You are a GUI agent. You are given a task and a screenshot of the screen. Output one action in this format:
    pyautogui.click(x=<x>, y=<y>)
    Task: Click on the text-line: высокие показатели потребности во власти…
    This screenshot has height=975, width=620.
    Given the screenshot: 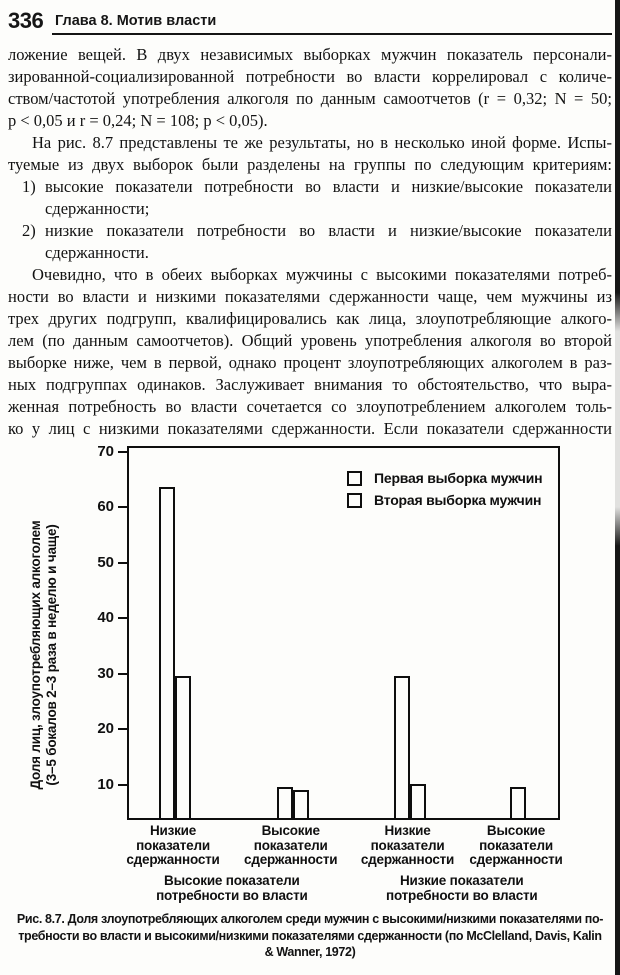 What is the action you would take?
    pyautogui.click(x=328, y=186)
    